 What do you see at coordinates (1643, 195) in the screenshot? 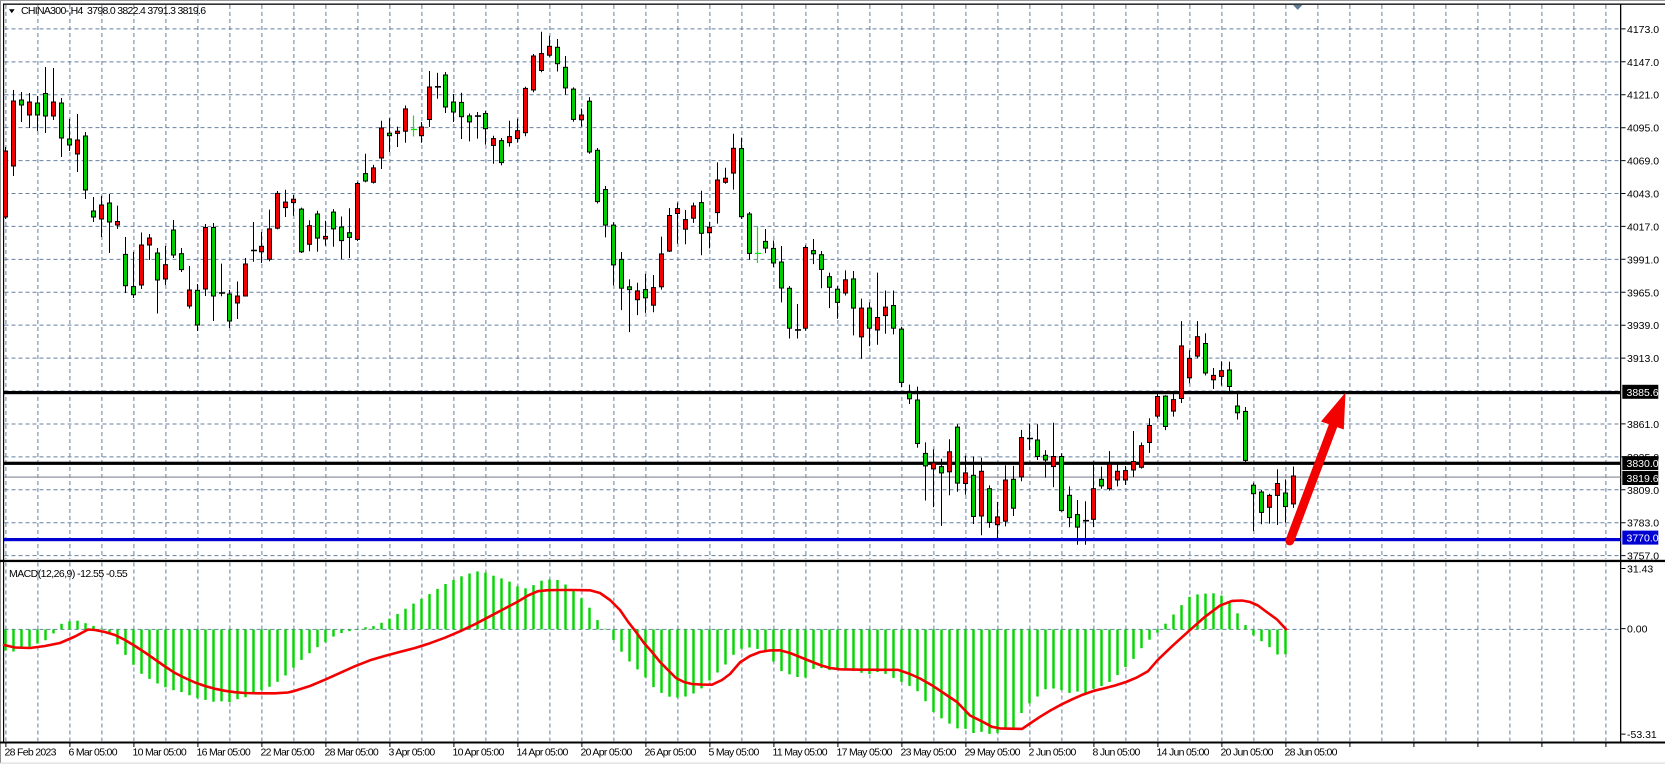
I see `svg-text: 4043.0` at bounding box center [1643, 195].